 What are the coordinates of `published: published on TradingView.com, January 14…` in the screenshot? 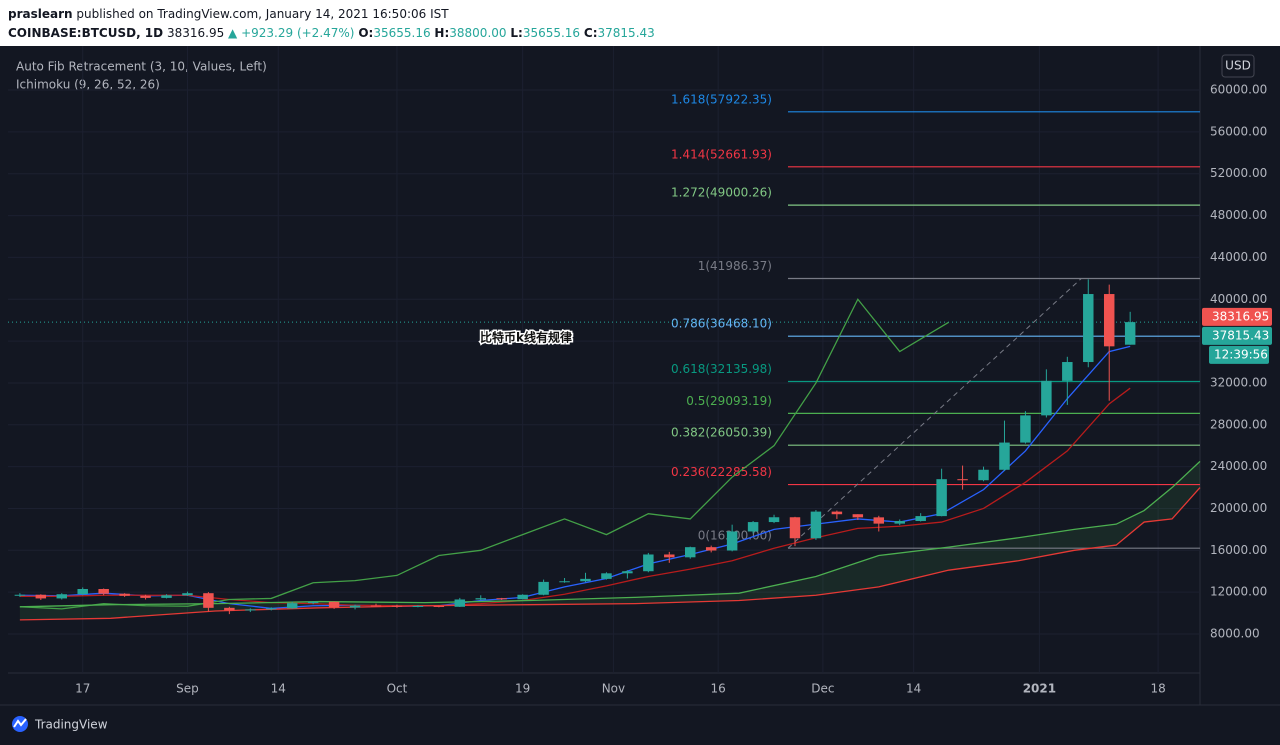 It's located at (262, 14).